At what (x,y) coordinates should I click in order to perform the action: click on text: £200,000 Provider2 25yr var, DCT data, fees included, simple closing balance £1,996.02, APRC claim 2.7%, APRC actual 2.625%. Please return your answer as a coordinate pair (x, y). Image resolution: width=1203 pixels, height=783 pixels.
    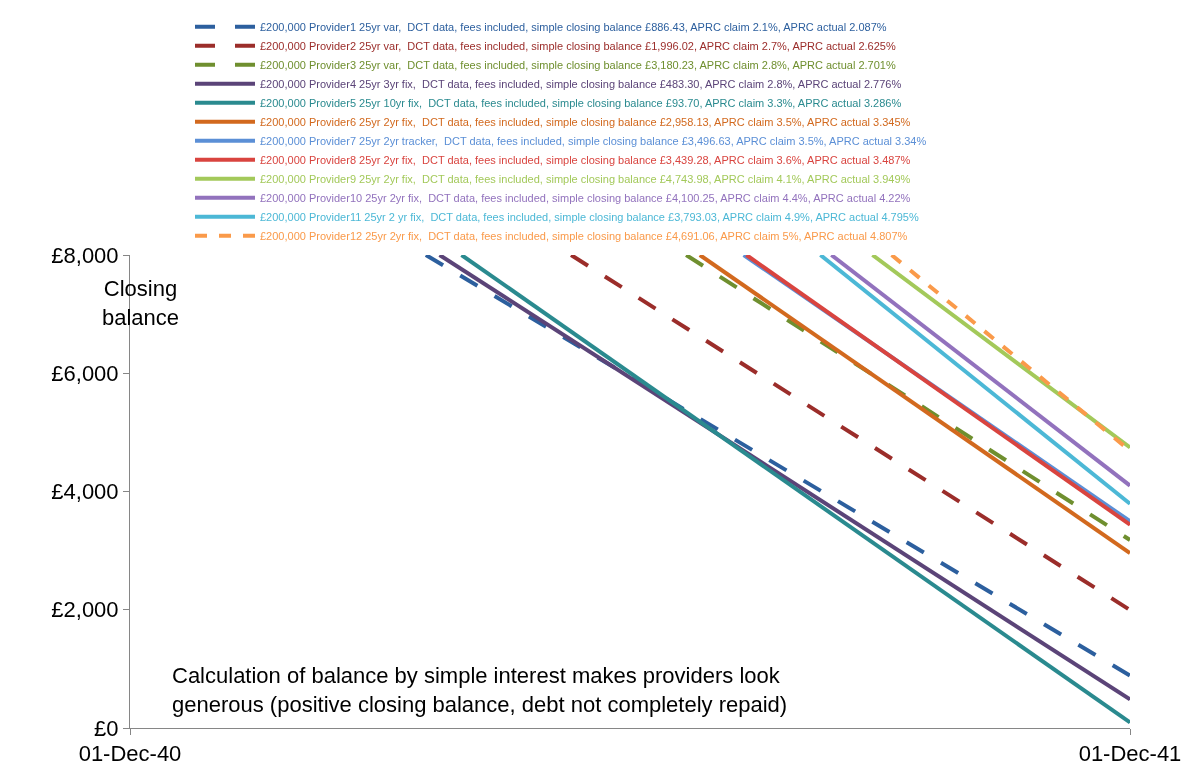
    Looking at the image, I should click on (578, 46).